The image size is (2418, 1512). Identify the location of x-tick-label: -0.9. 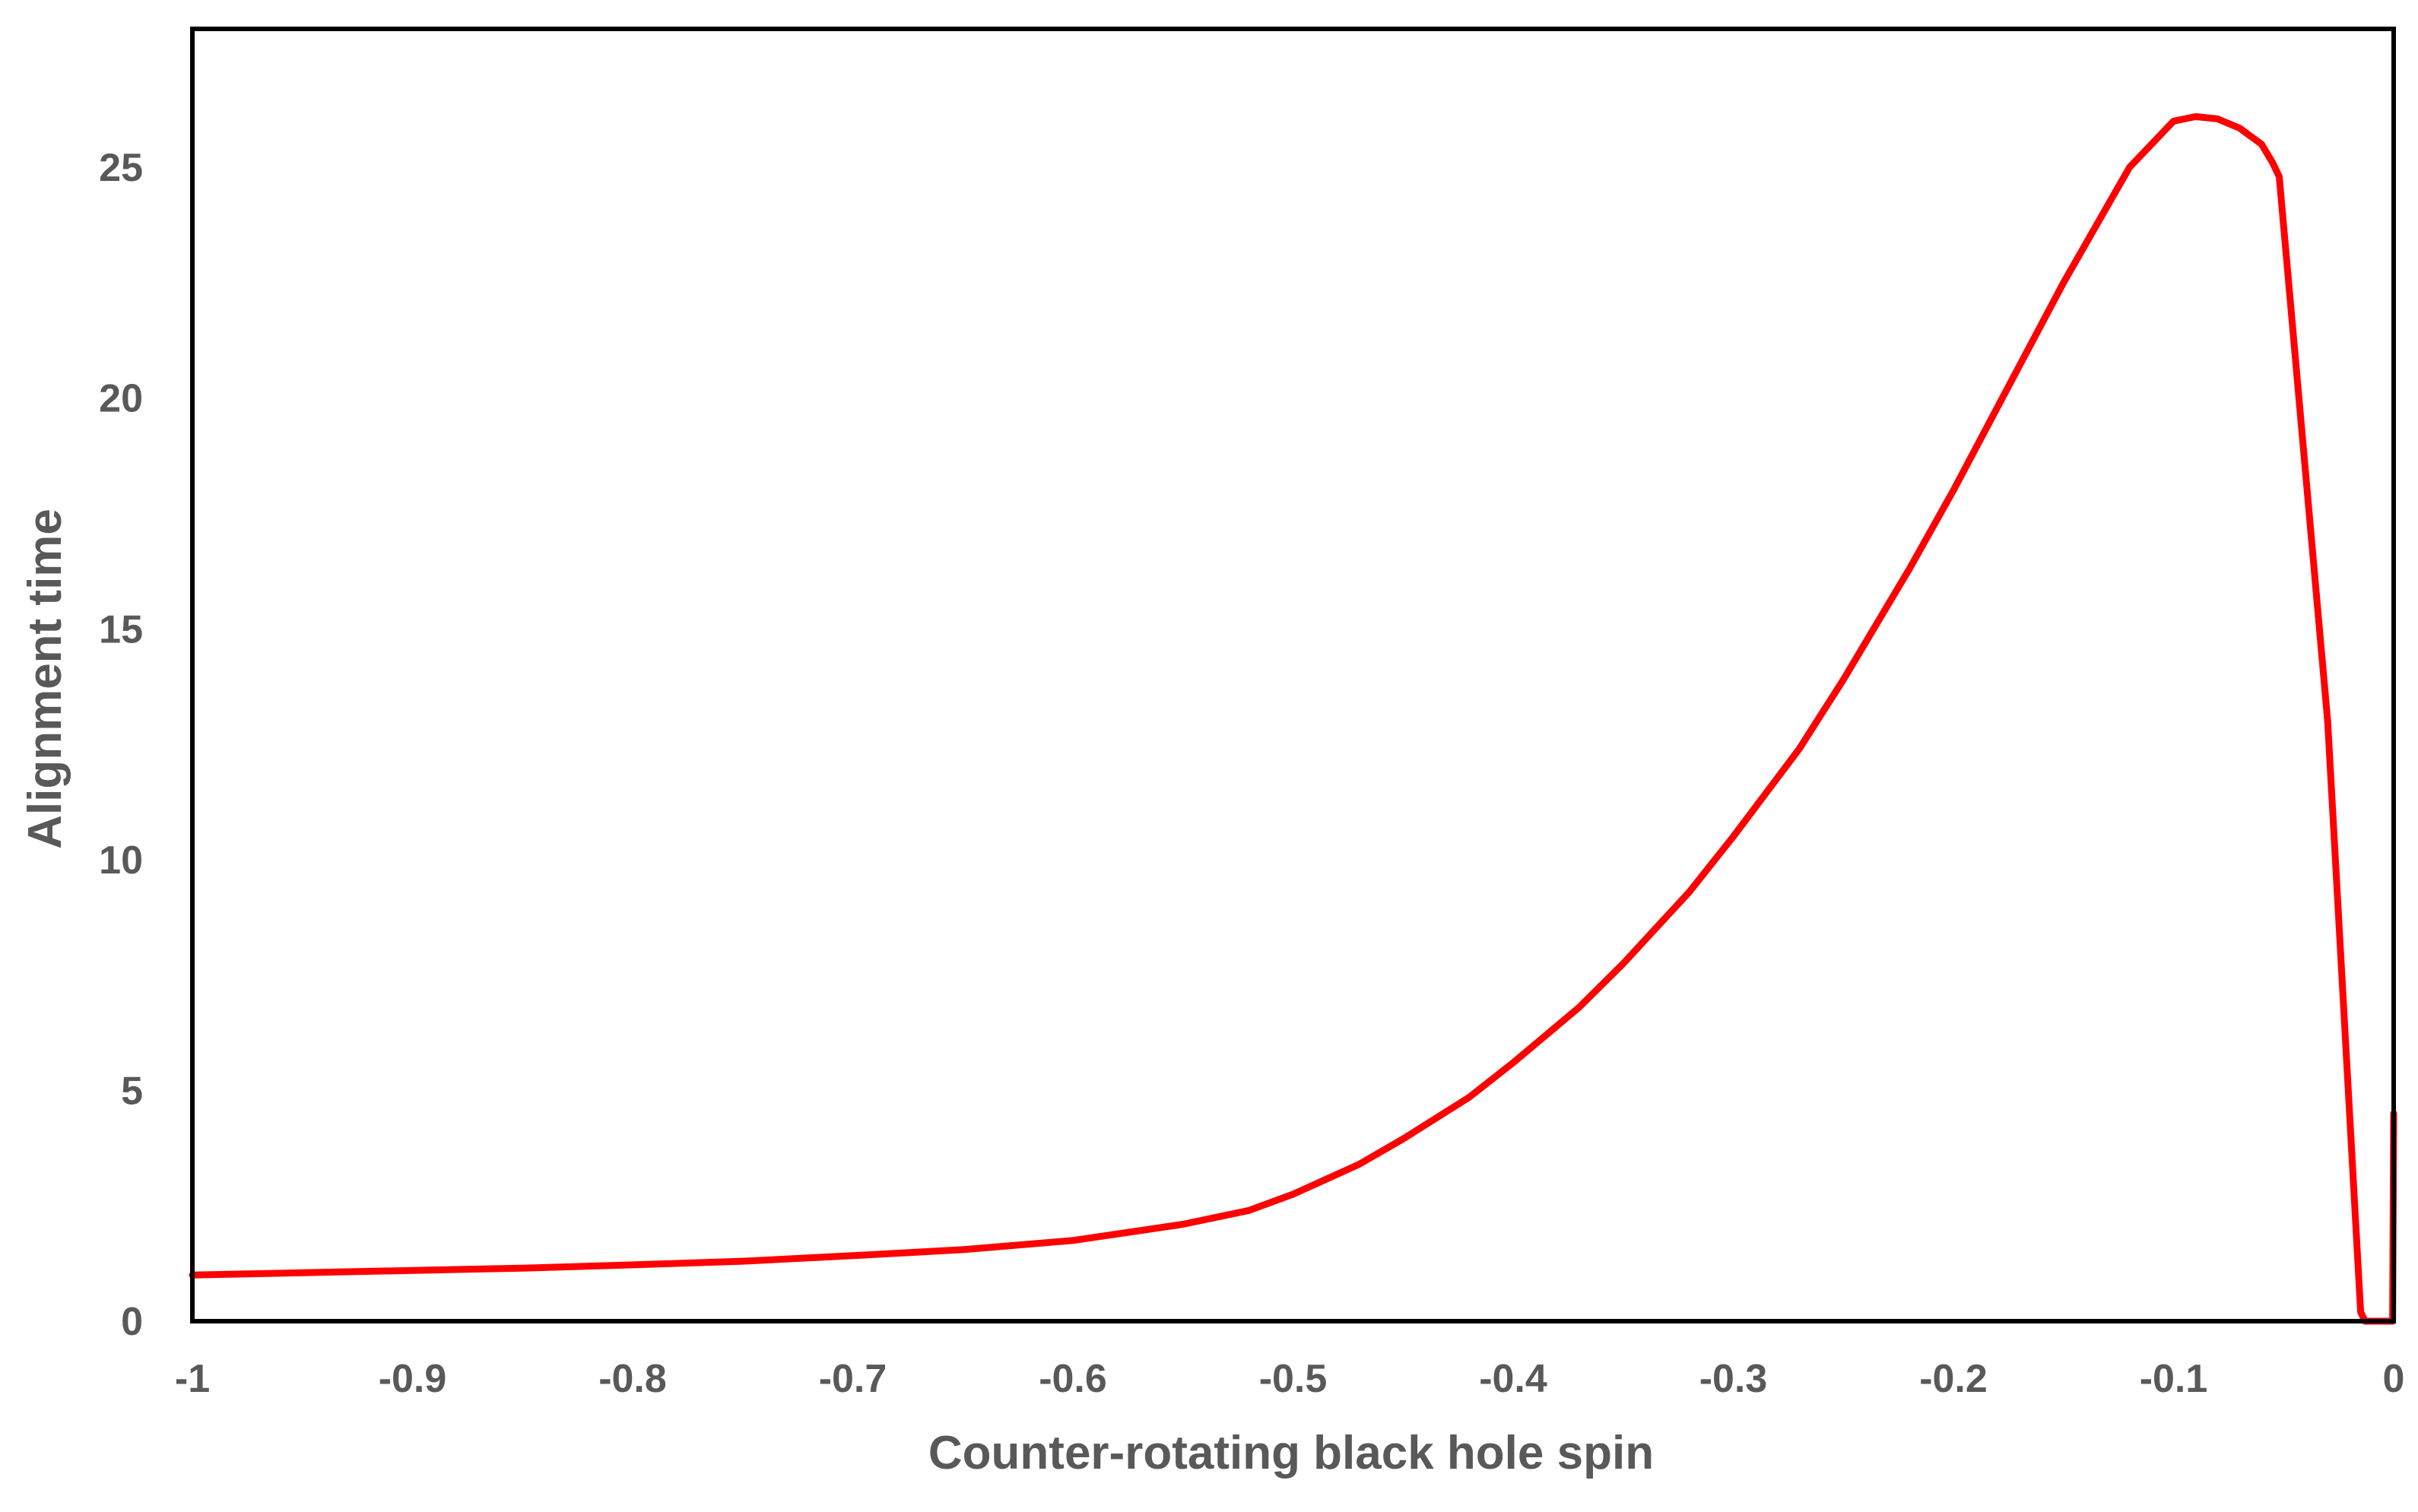
(413, 1379).